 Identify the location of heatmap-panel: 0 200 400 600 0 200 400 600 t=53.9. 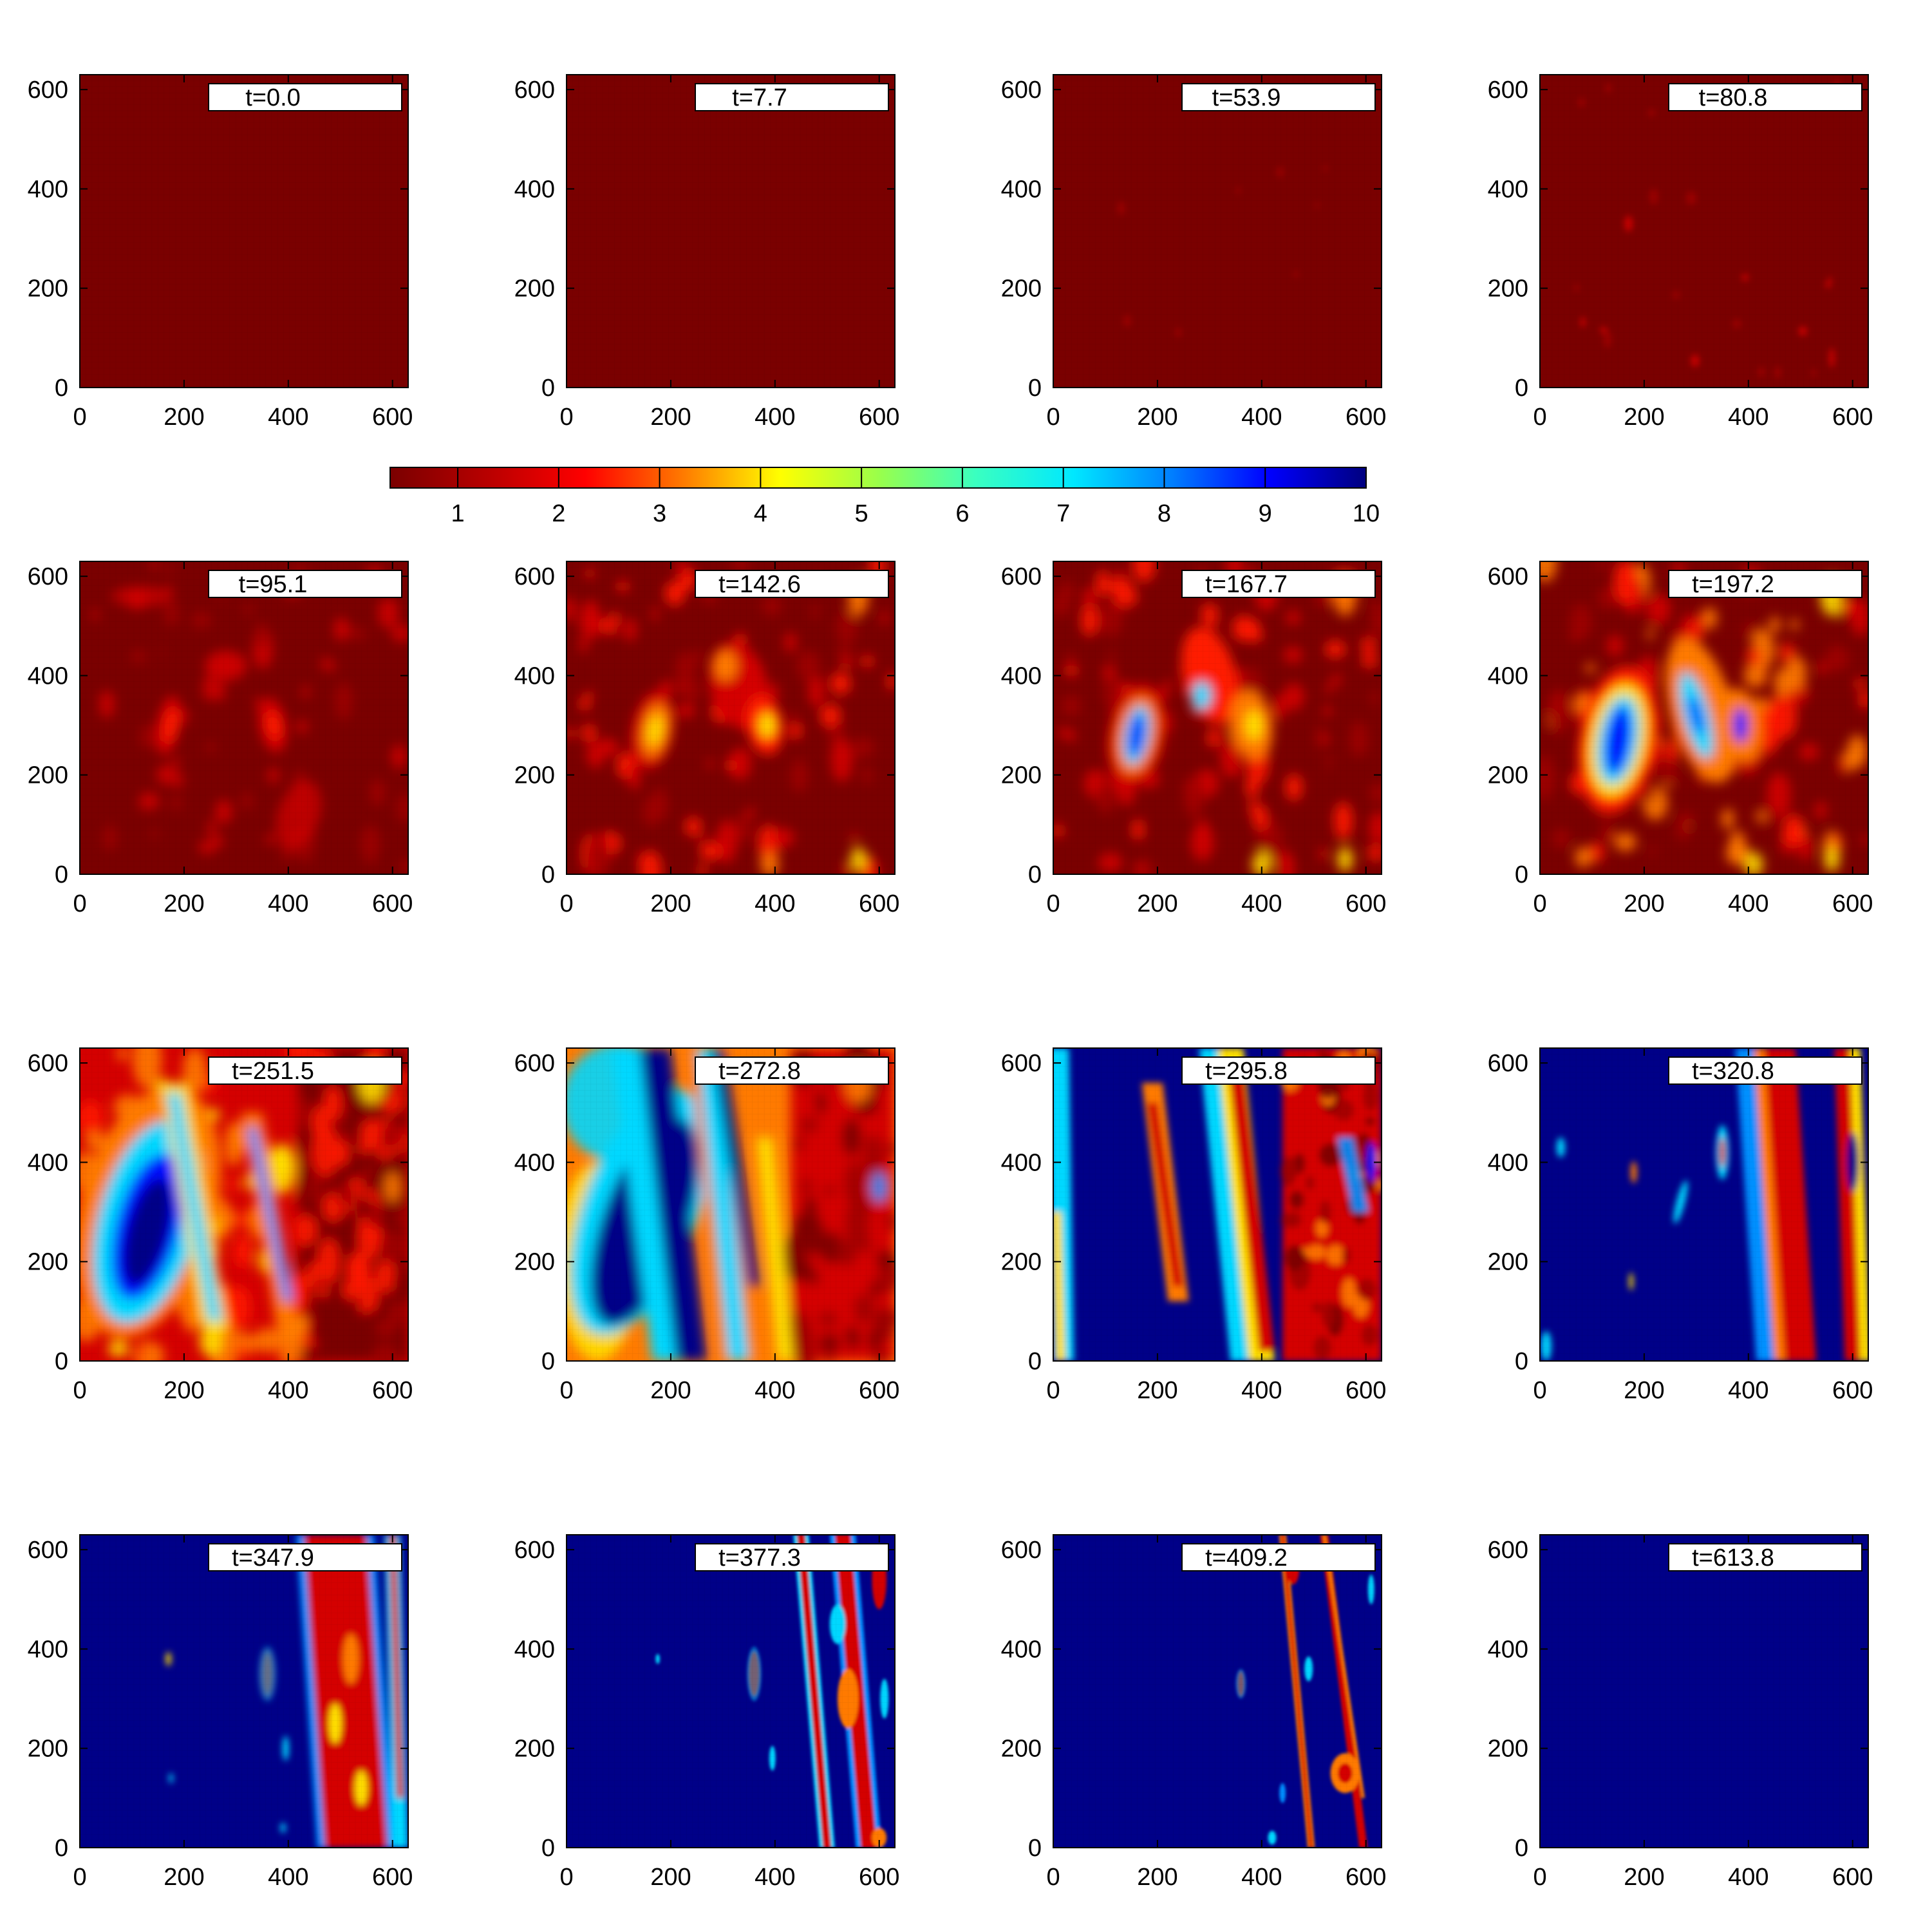
(1194, 252).